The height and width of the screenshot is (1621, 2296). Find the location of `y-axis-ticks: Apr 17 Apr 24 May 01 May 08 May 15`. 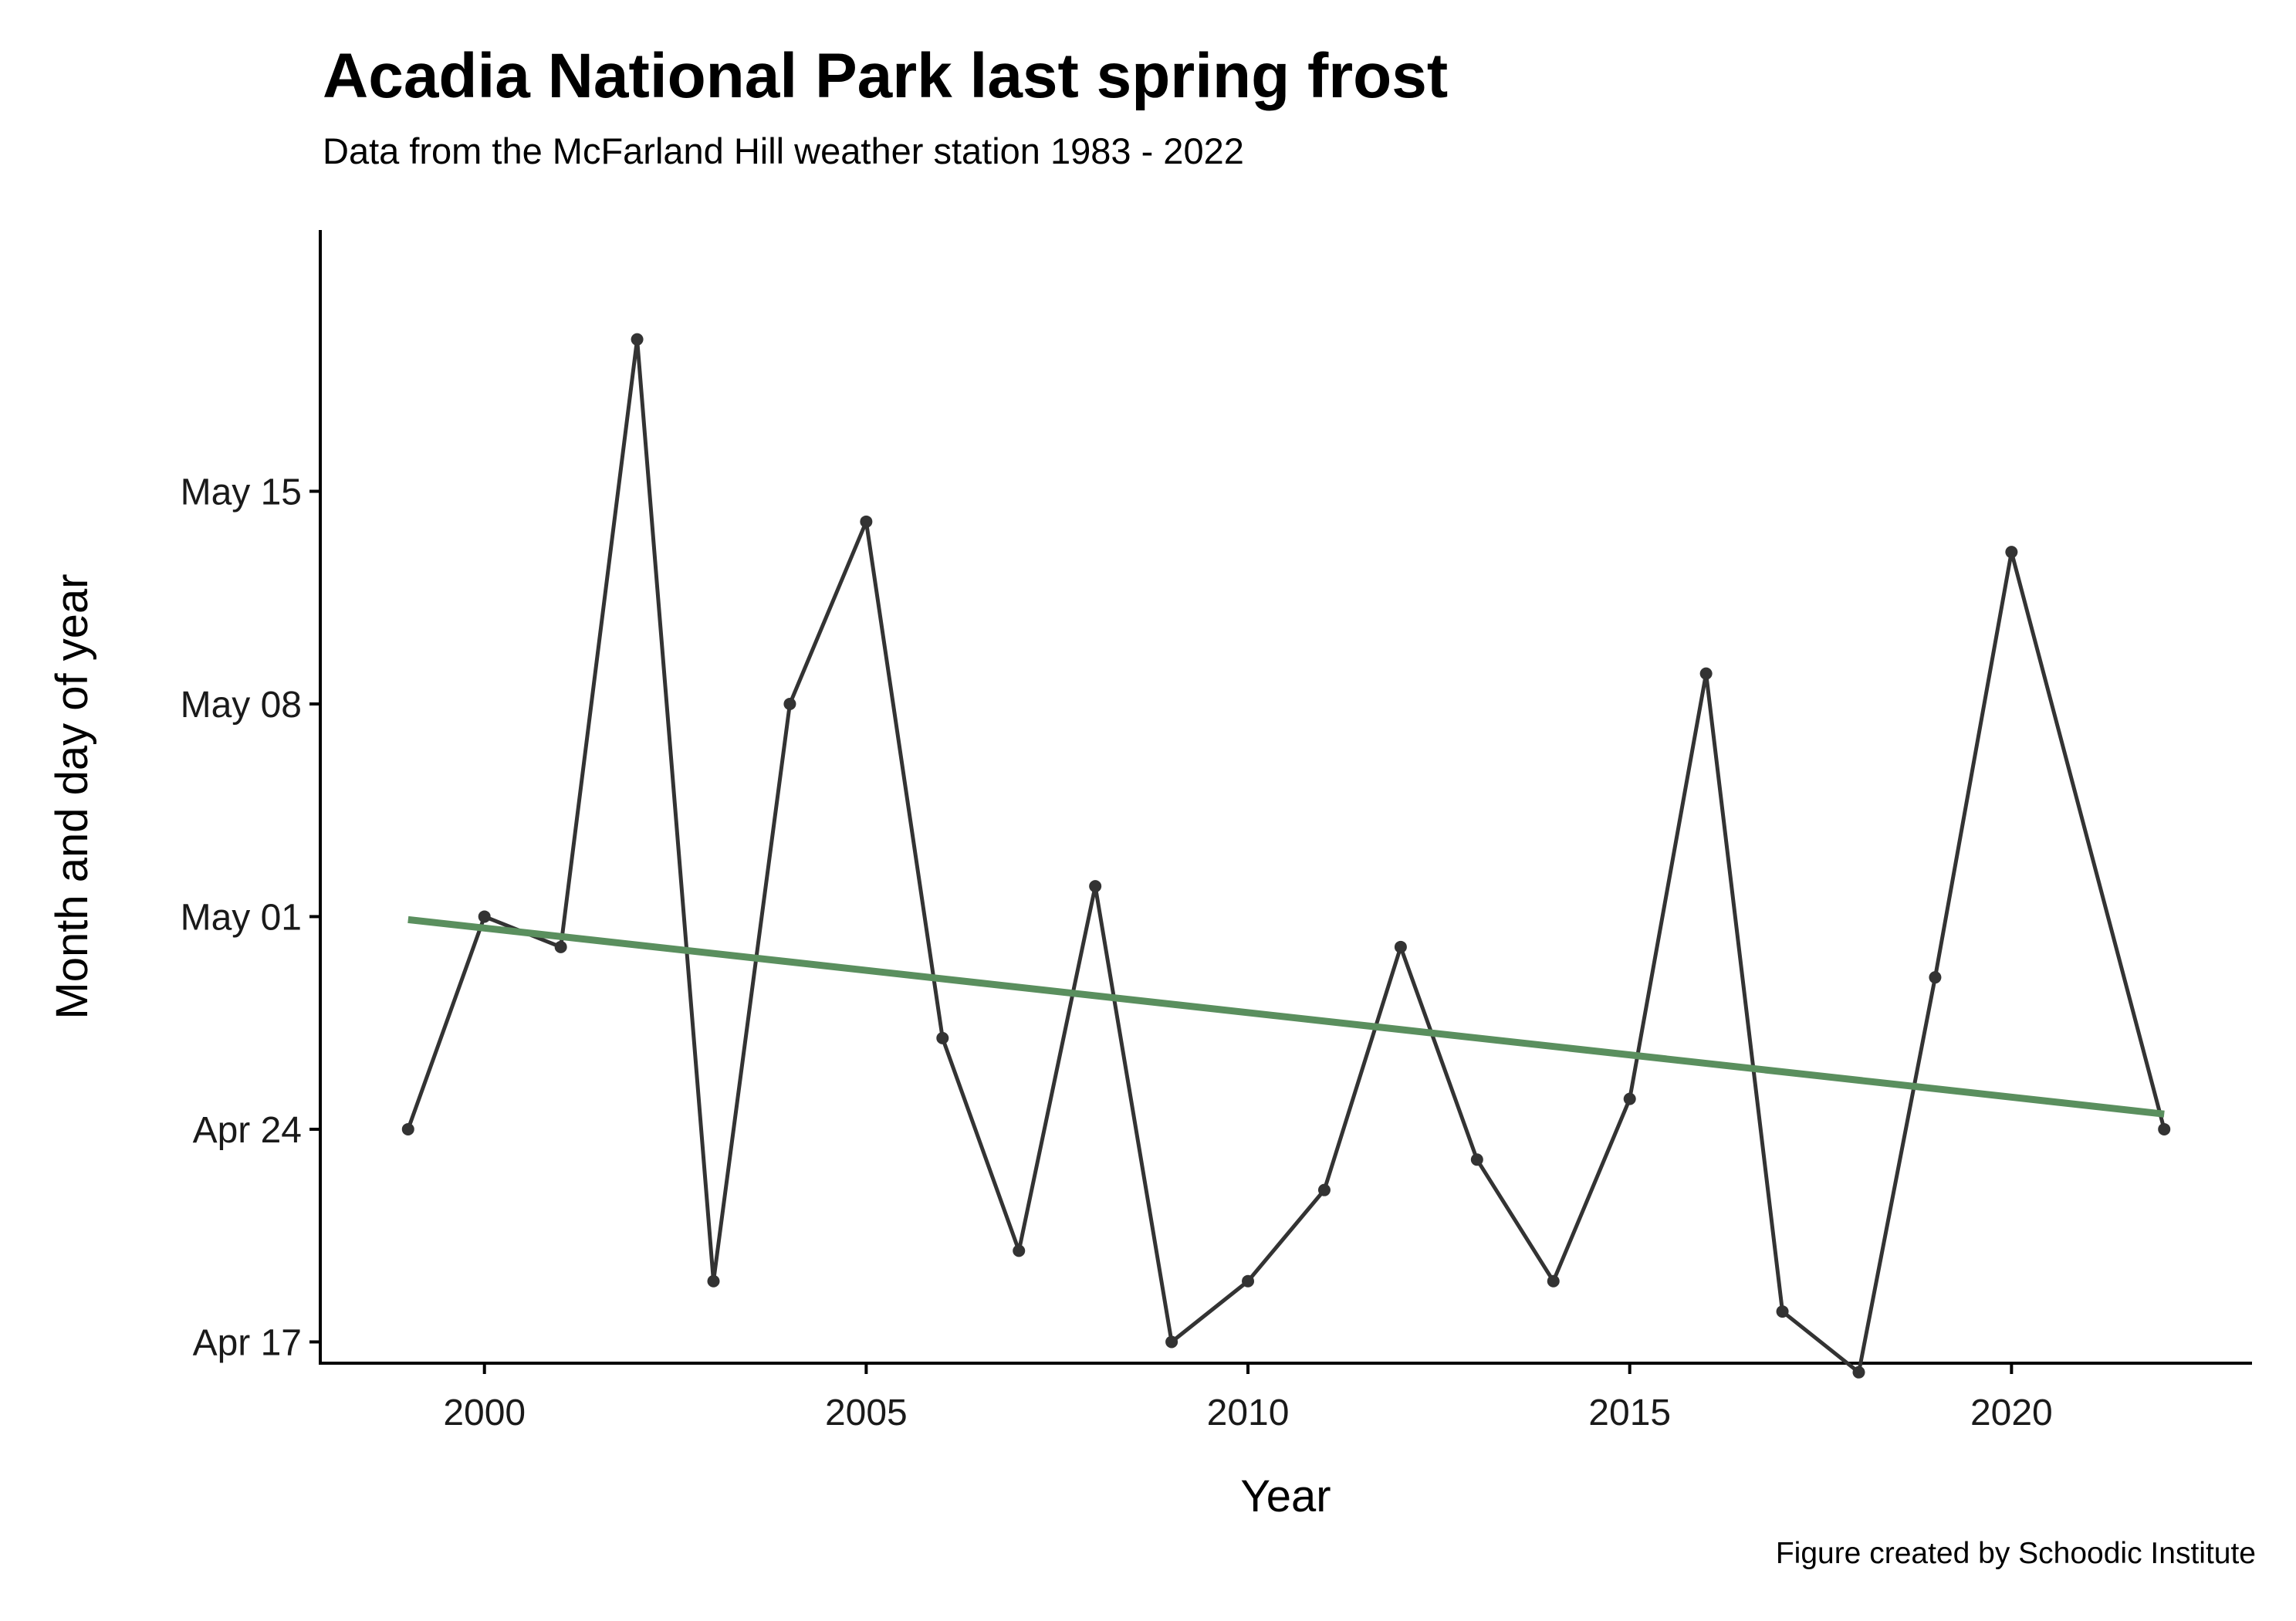

y-axis-ticks: Apr 17 Apr 24 May 01 May 08 May 15 is located at coordinates (250, 917).